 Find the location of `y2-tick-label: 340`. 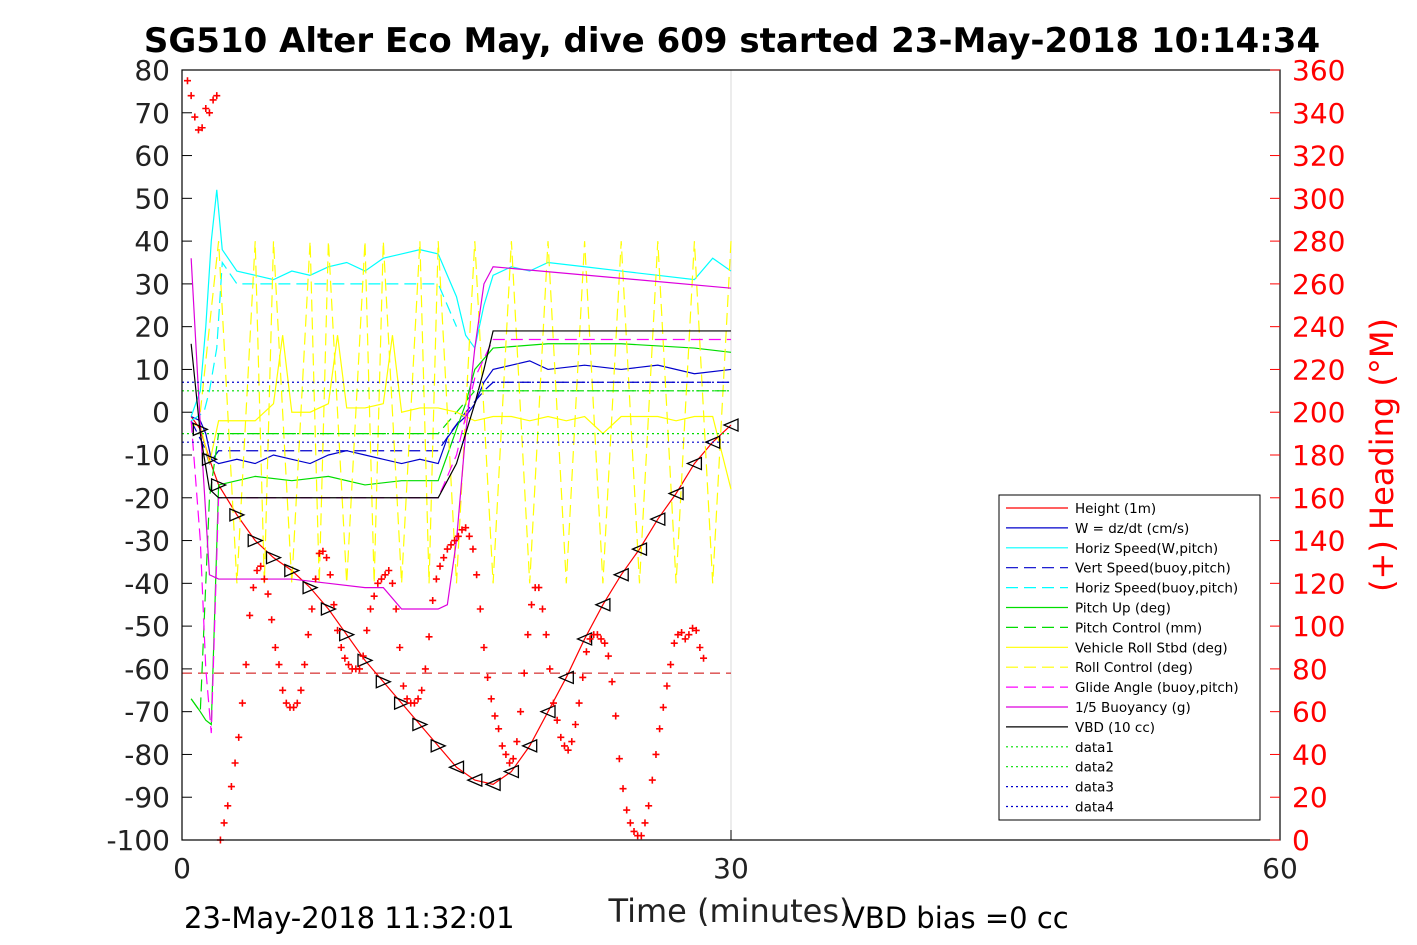

y2-tick-label: 340 is located at coordinates (1318, 113).